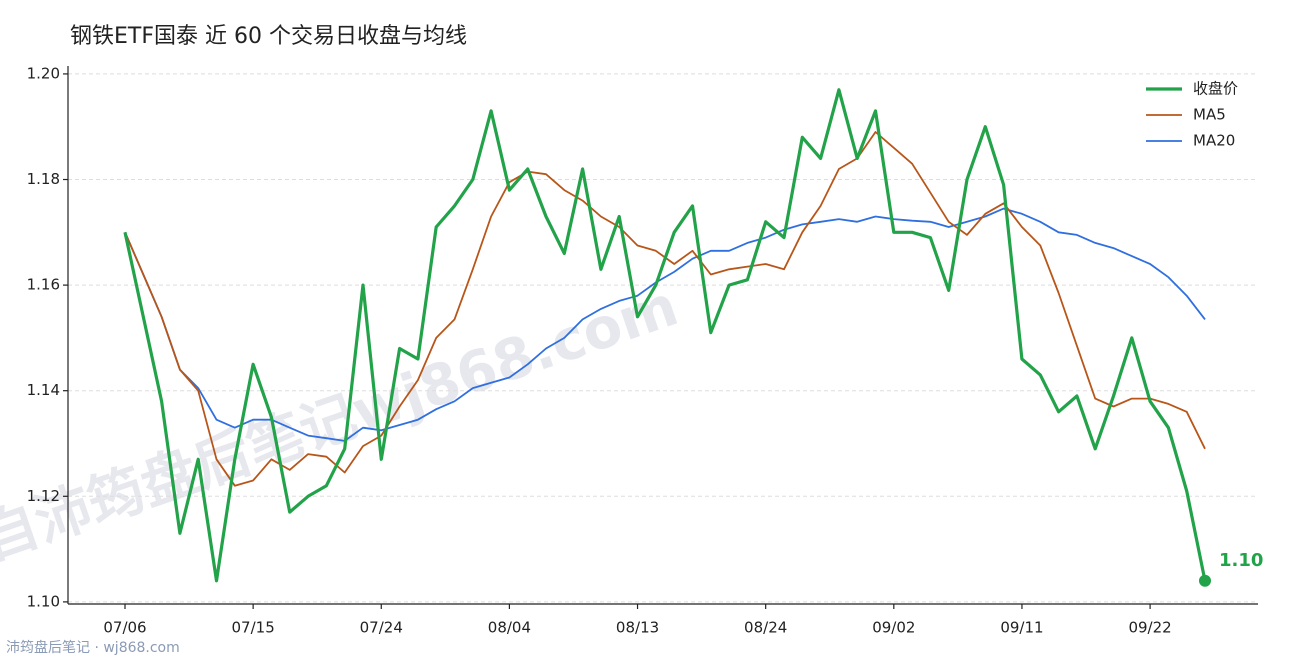  Describe the element at coordinates (43, 179) in the screenshot. I see `y-tick-label: 1.18` at that location.